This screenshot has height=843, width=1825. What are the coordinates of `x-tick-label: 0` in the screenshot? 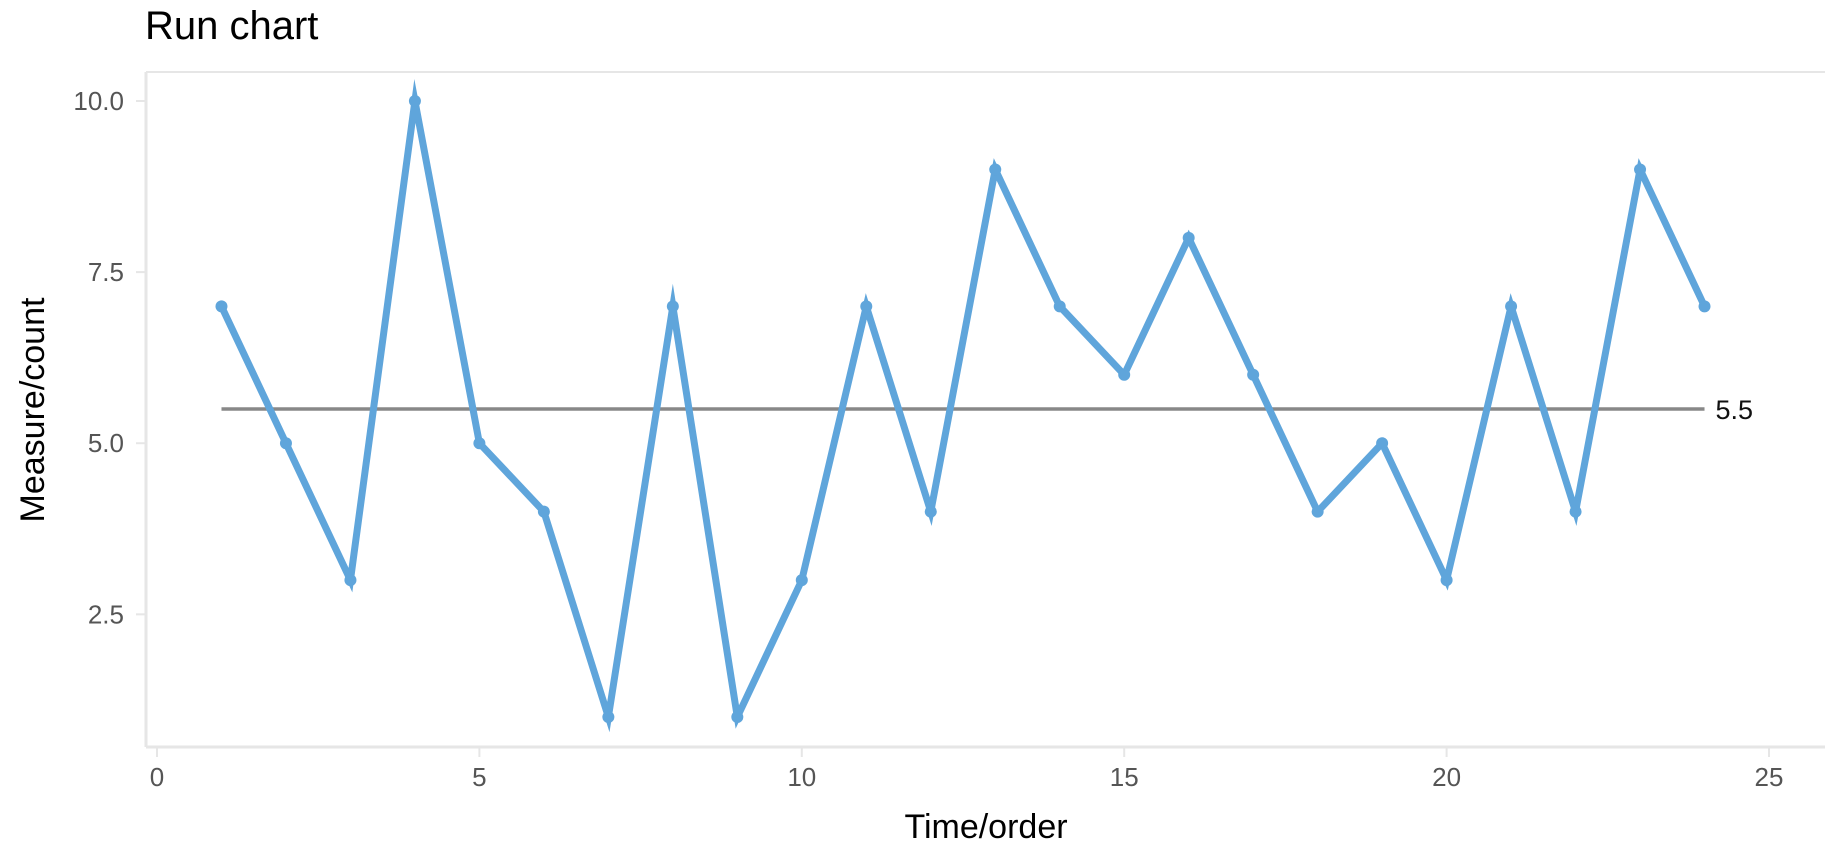 It's located at (157, 777).